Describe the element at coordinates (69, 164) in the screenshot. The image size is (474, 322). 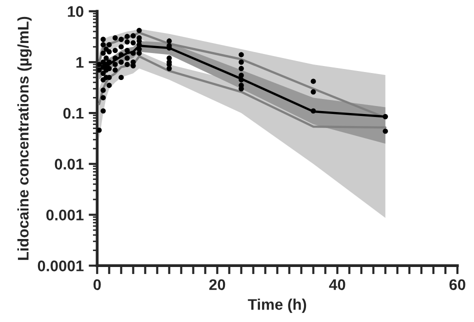
I see `y-tick-label: 0.01` at that location.